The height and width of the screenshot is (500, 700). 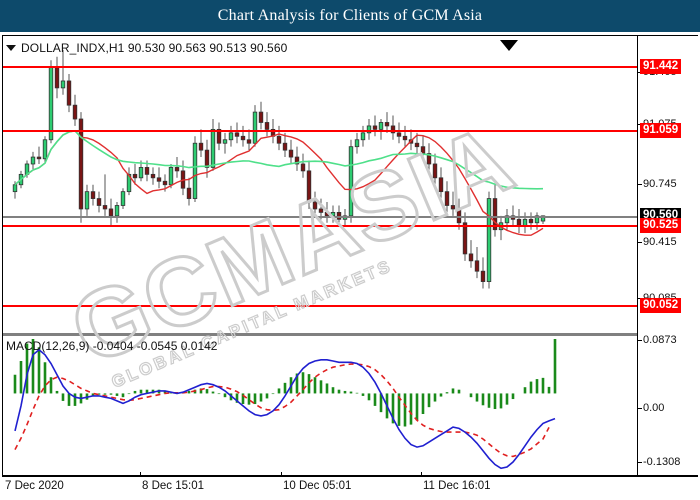 I want to click on price-tick-label: 90.745, so click(x=660, y=184).